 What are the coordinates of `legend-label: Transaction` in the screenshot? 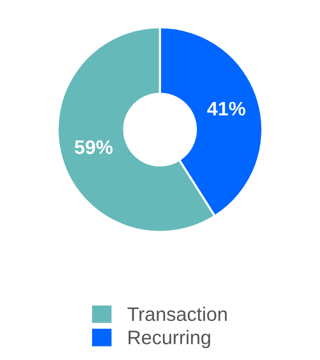 It's located at (177, 314).